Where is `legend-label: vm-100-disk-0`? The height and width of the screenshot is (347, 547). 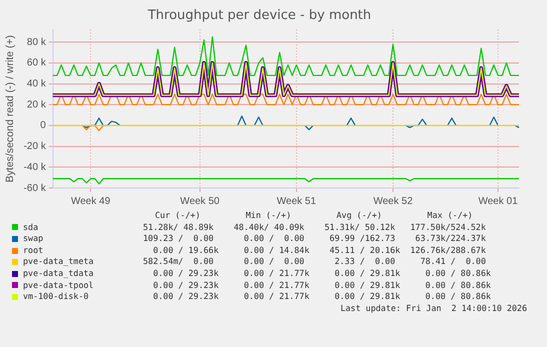 legend-label: vm-100-disk-0 is located at coordinates (56, 297).